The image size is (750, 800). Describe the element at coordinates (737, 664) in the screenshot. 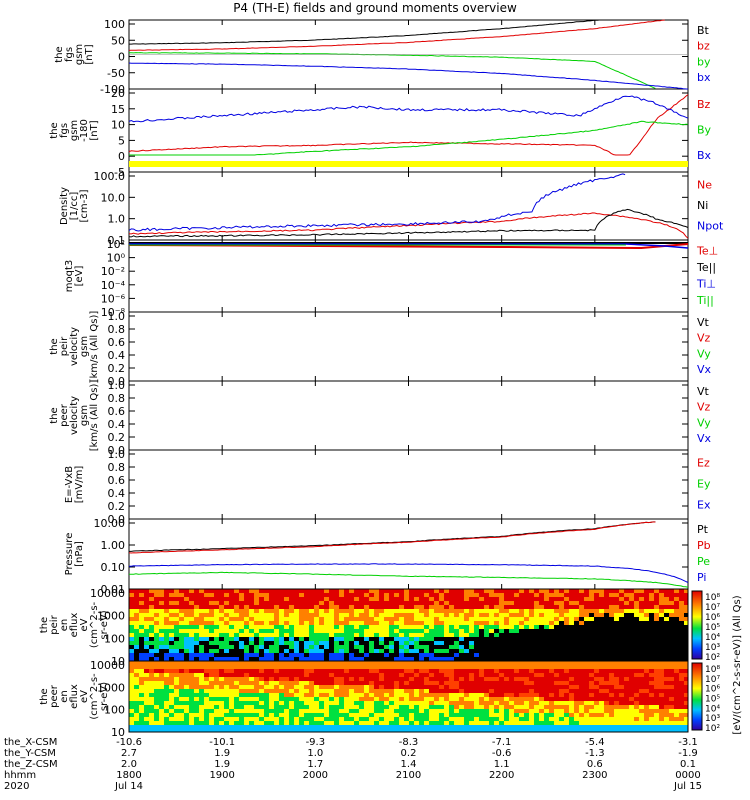

I see `colorbar-label: [eV/(cm^2-s-sr-eV)] (All Qs)` at that location.